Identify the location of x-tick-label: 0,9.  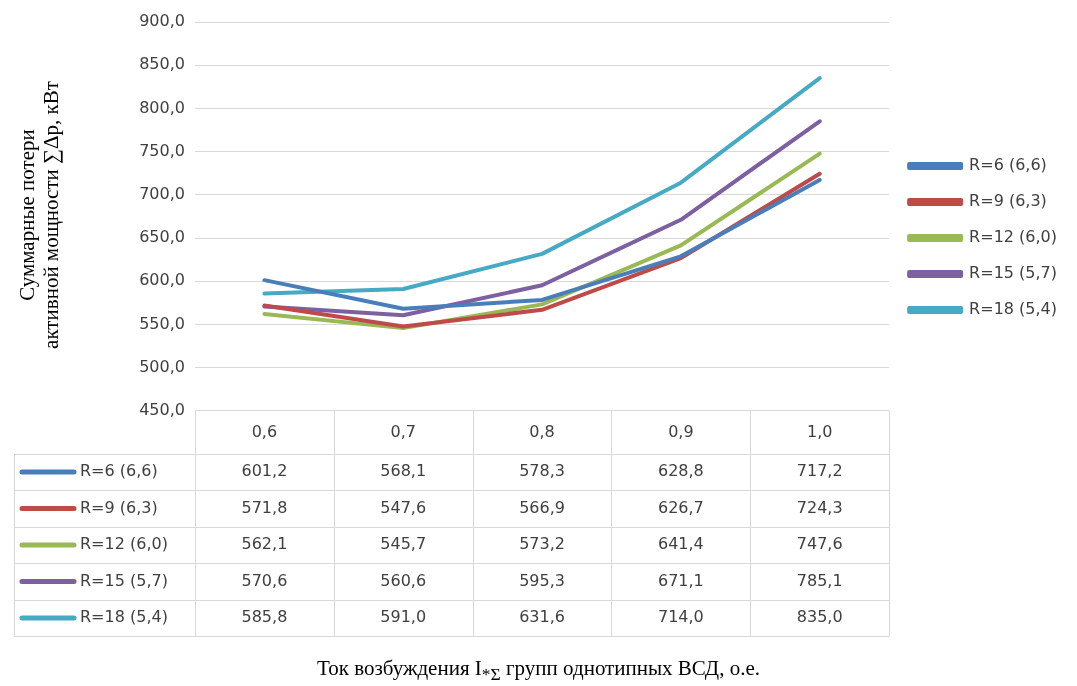
(681, 431).